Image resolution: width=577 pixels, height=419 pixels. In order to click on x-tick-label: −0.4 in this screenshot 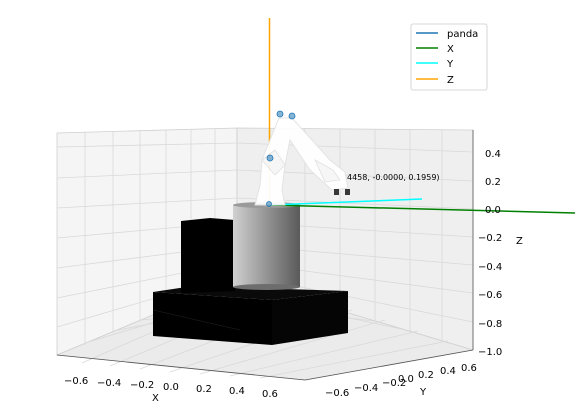, I will do `click(109, 383)`.